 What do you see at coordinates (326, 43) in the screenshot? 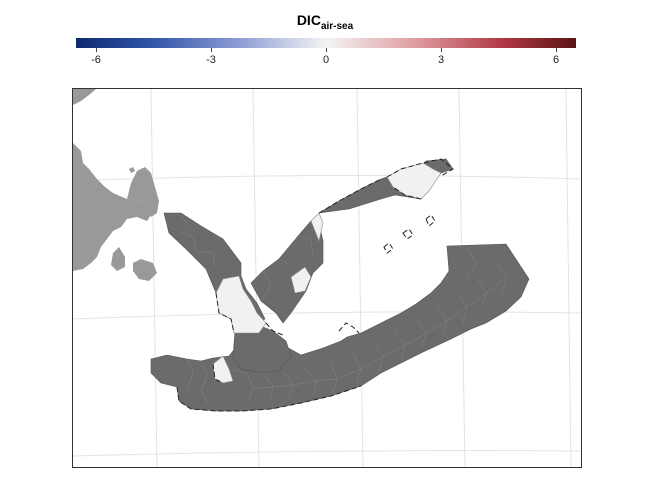
I see `colorbar` at bounding box center [326, 43].